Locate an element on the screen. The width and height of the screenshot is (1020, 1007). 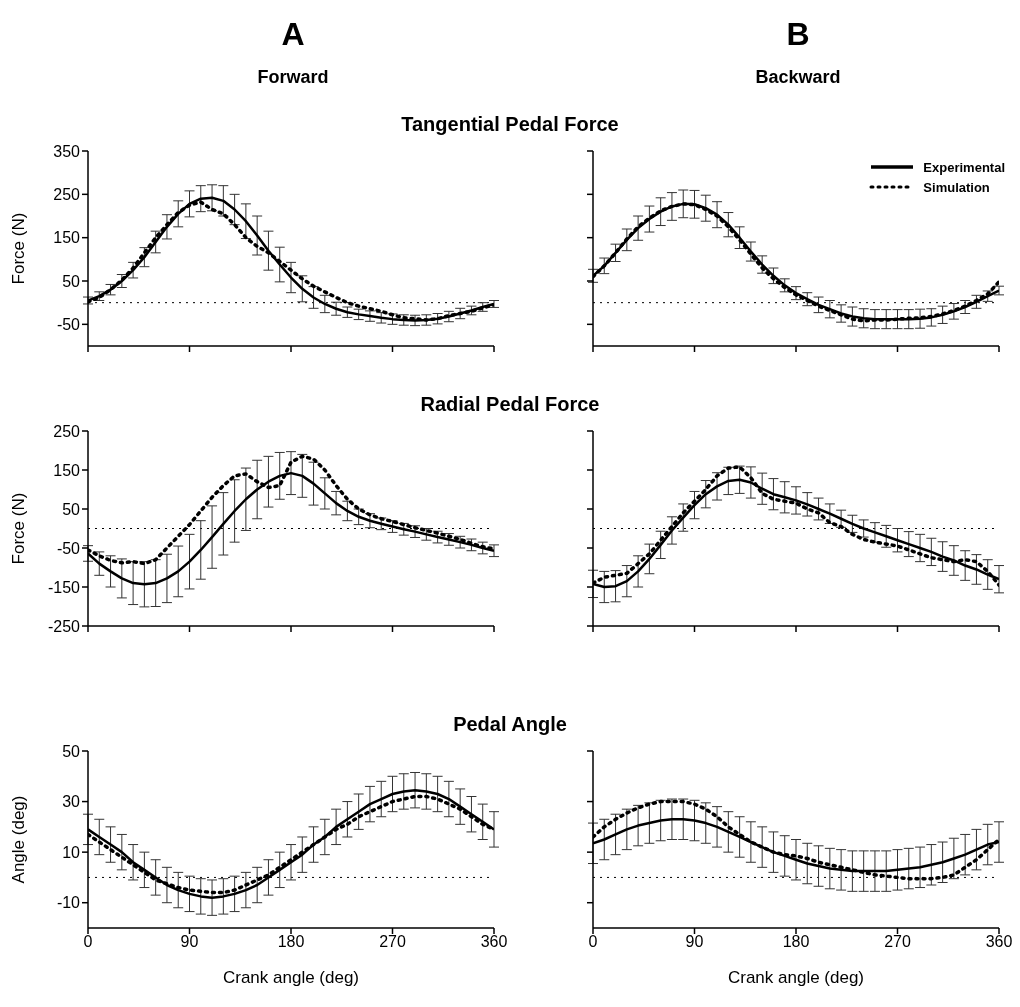
text: B is located at coordinates (798, 34).